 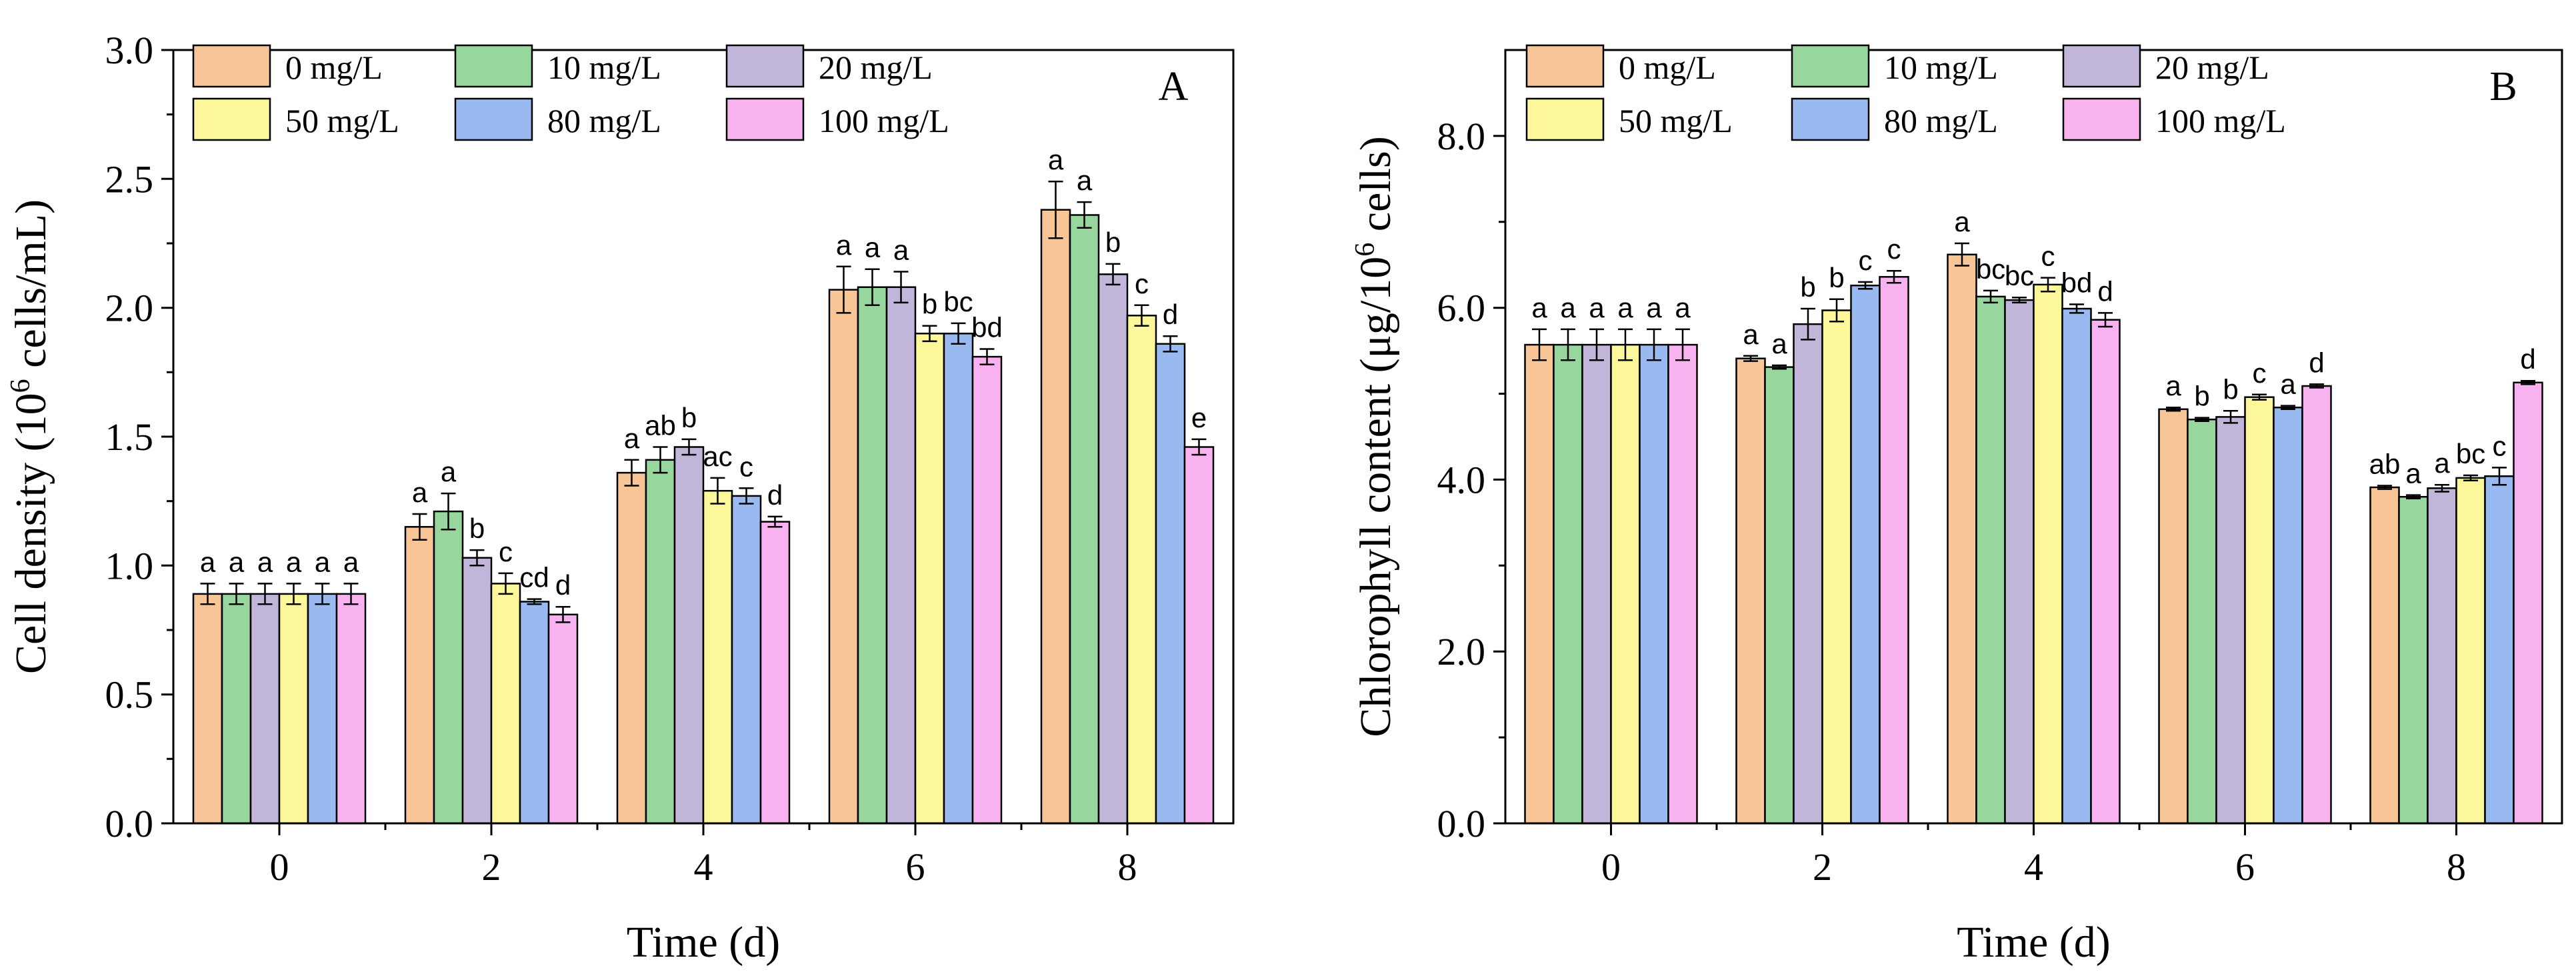 What do you see at coordinates (2503, 86) in the screenshot?
I see `panel-label: B` at bounding box center [2503, 86].